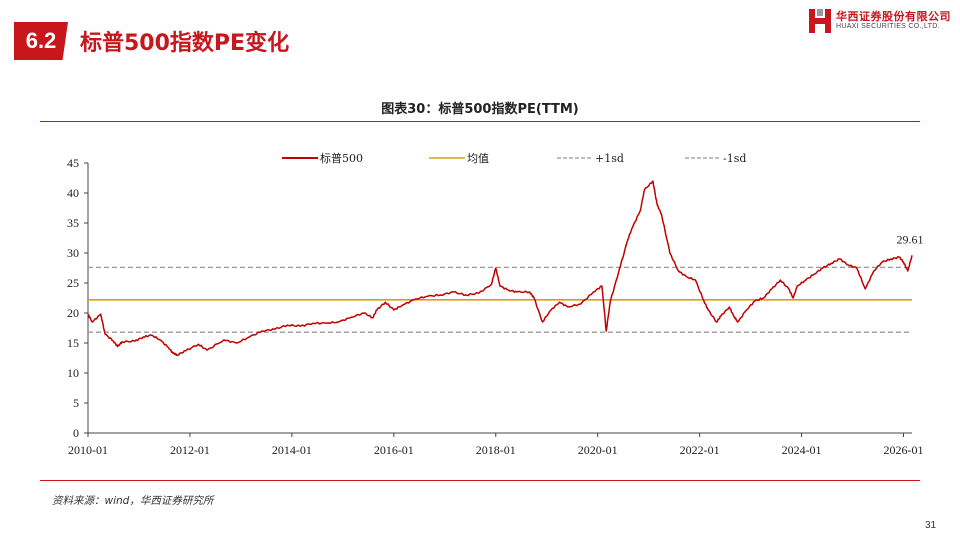 Image resolution: width=960 pixels, height=540 pixels. Describe the element at coordinates (73, 253) in the screenshot. I see `y-tick-label: 30` at that location.